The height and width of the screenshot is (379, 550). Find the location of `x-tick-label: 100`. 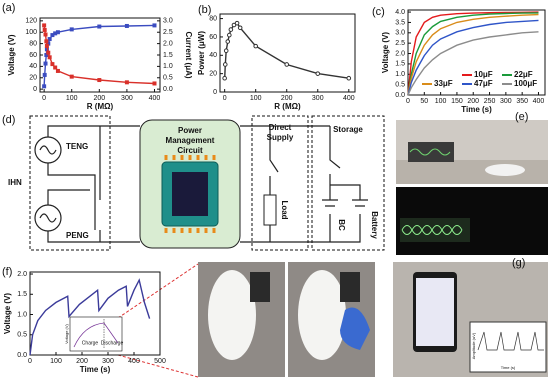

x-tick-label: 100 is located at coordinates (441, 101).